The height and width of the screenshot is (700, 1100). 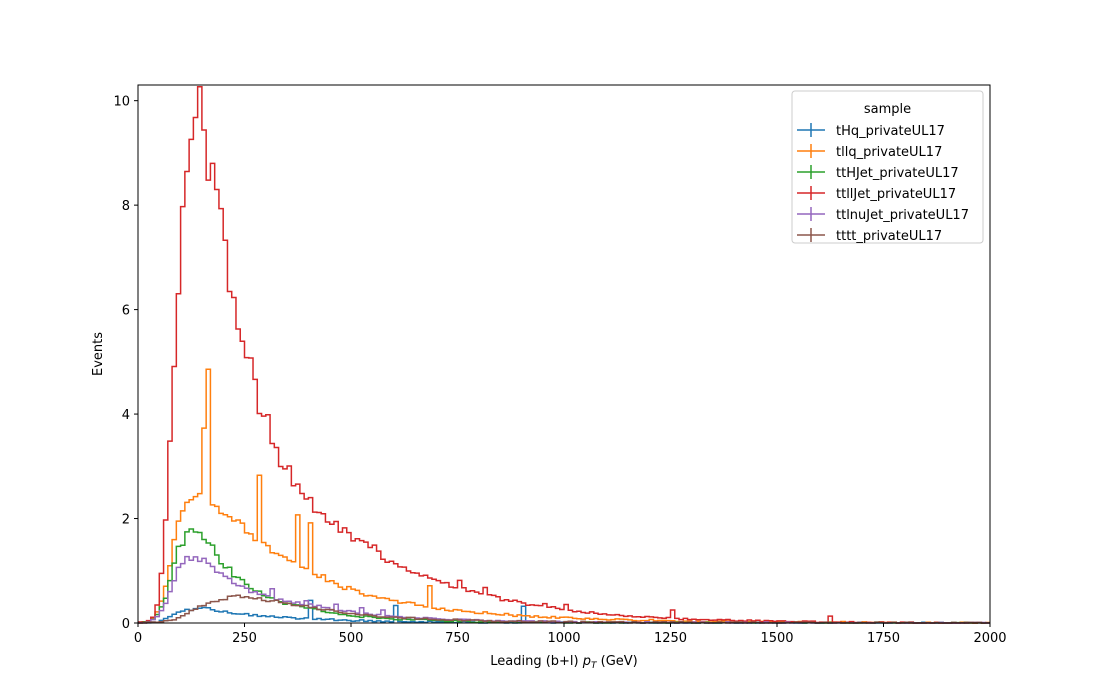 I want to click on y-tick-label: 4, so click(x=126, y=415).